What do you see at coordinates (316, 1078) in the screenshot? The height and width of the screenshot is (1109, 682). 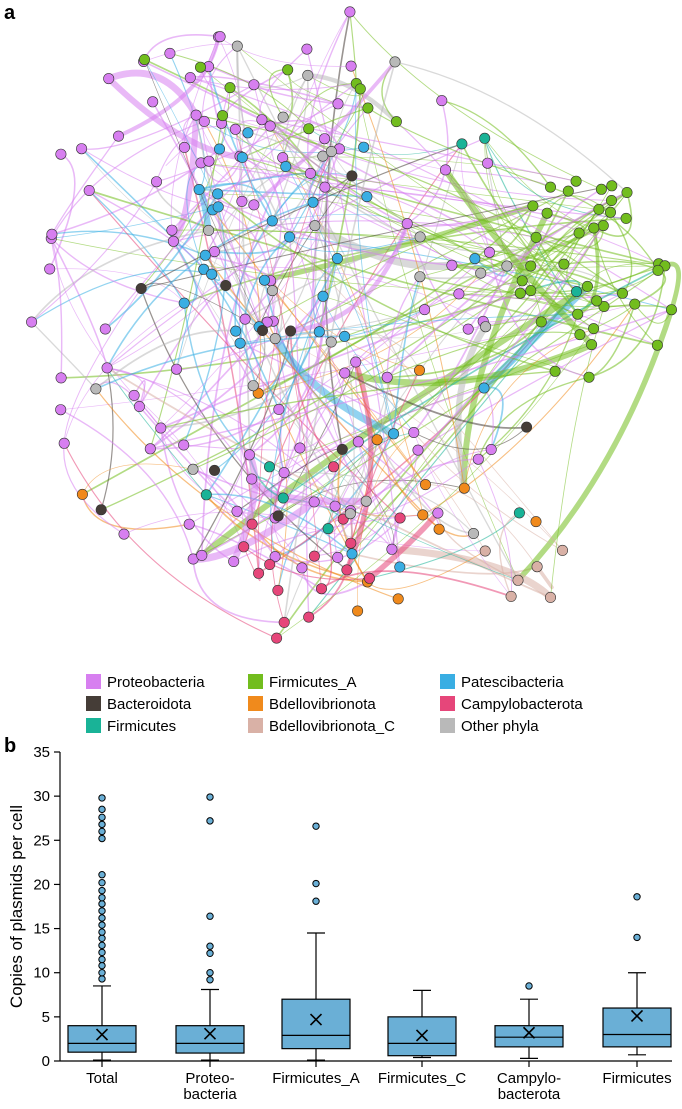 I see `x-tick-label: Firmicutes_A` at bounding box center [316, 1078].